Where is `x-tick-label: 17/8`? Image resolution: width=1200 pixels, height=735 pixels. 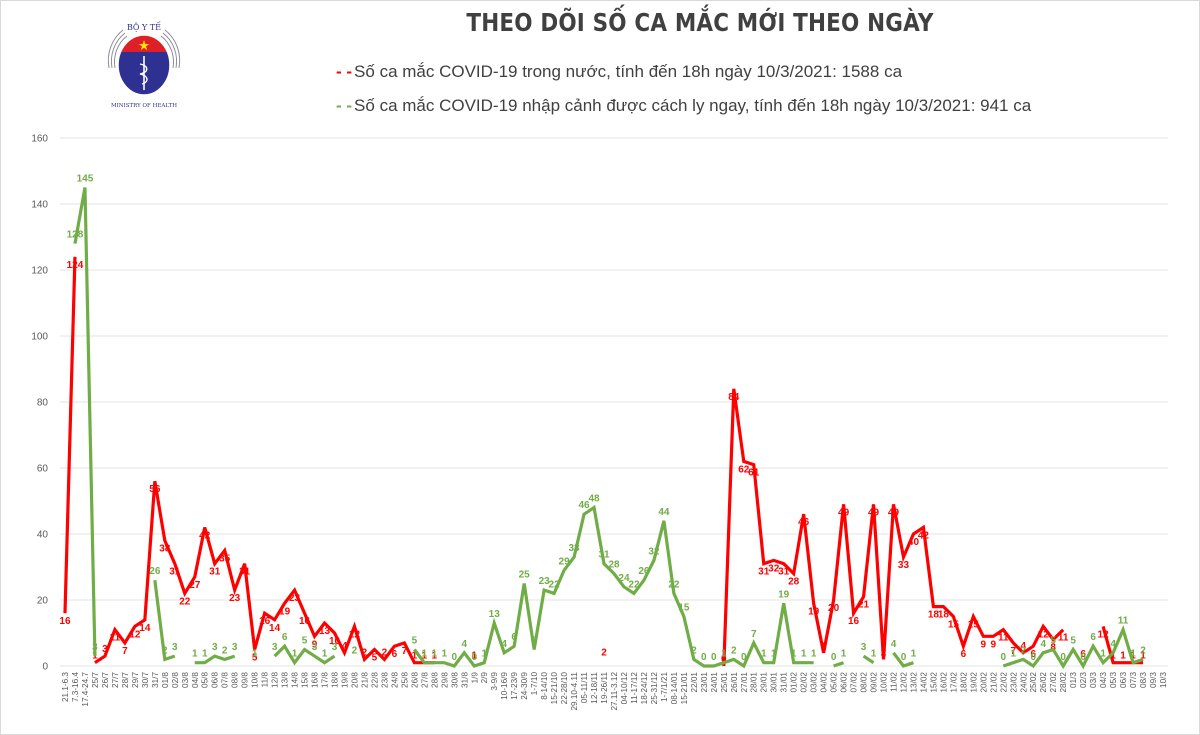
x-tick-label: 17/8 is located at coordinates (325, 680).